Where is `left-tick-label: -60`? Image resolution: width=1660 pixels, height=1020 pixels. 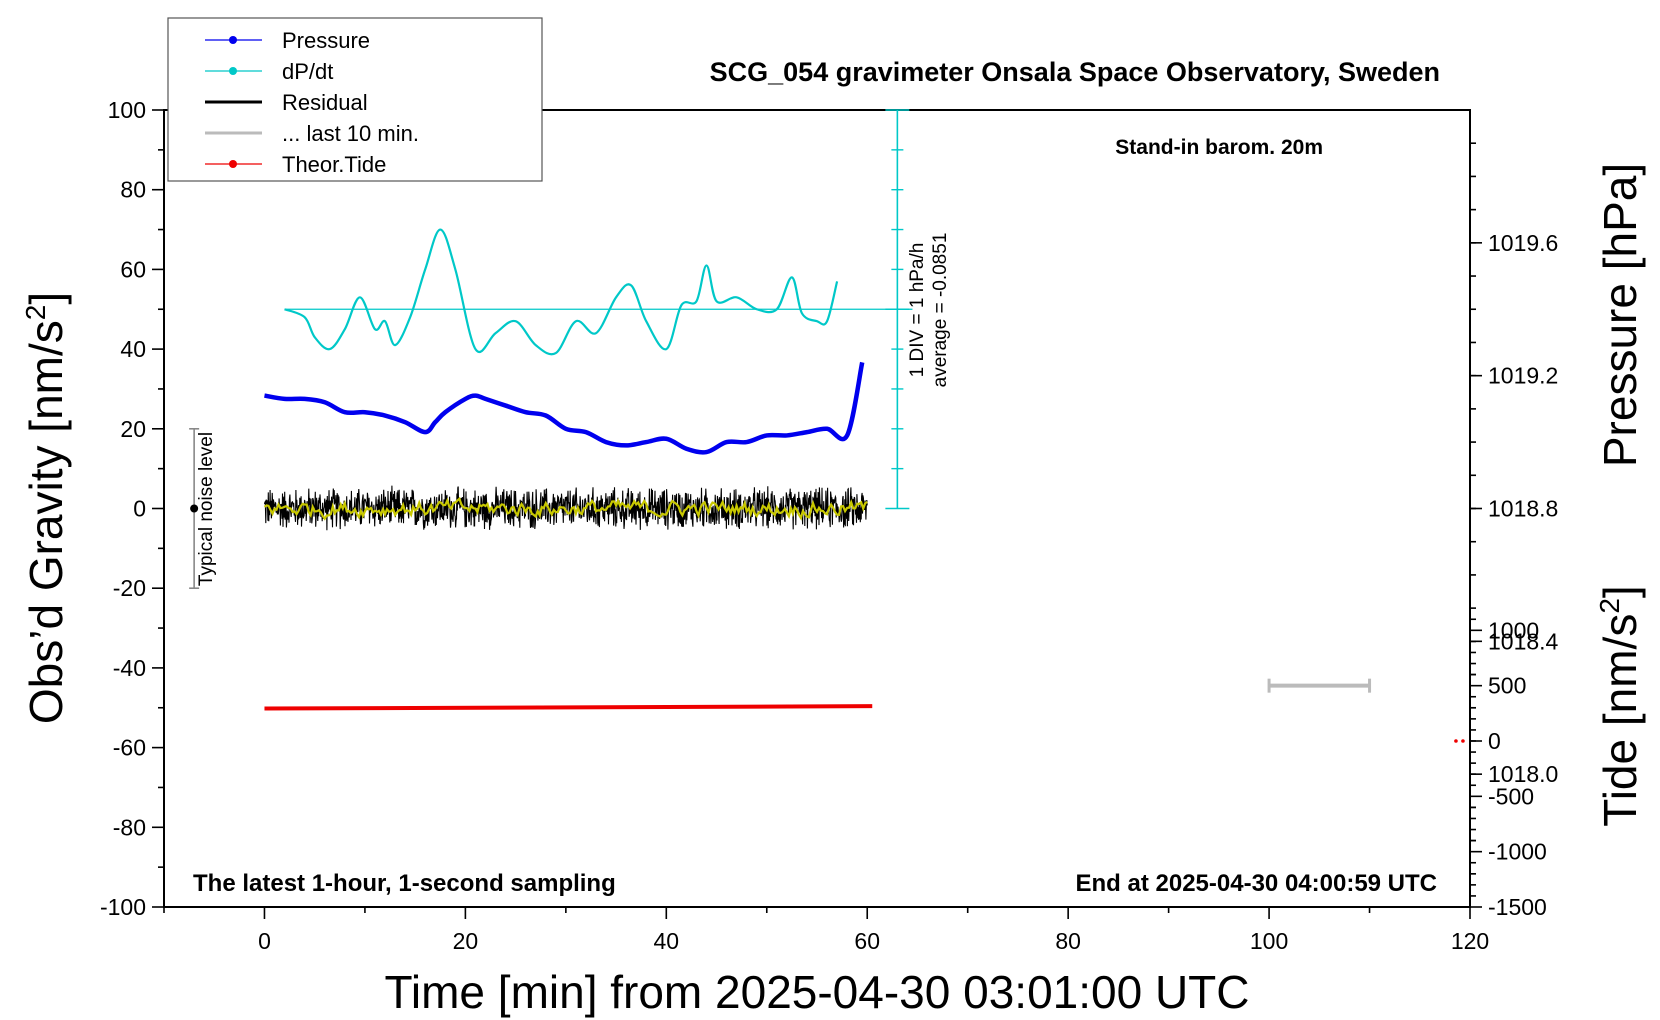
left-tick-label: -60 is located at coordinates (129, 748).